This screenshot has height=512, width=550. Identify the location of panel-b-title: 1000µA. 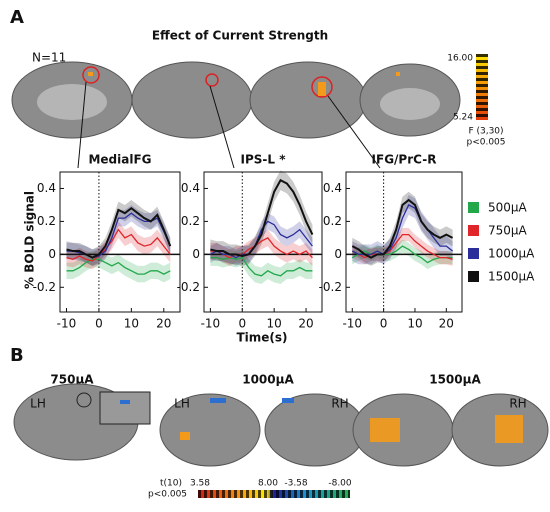
(268, 380).